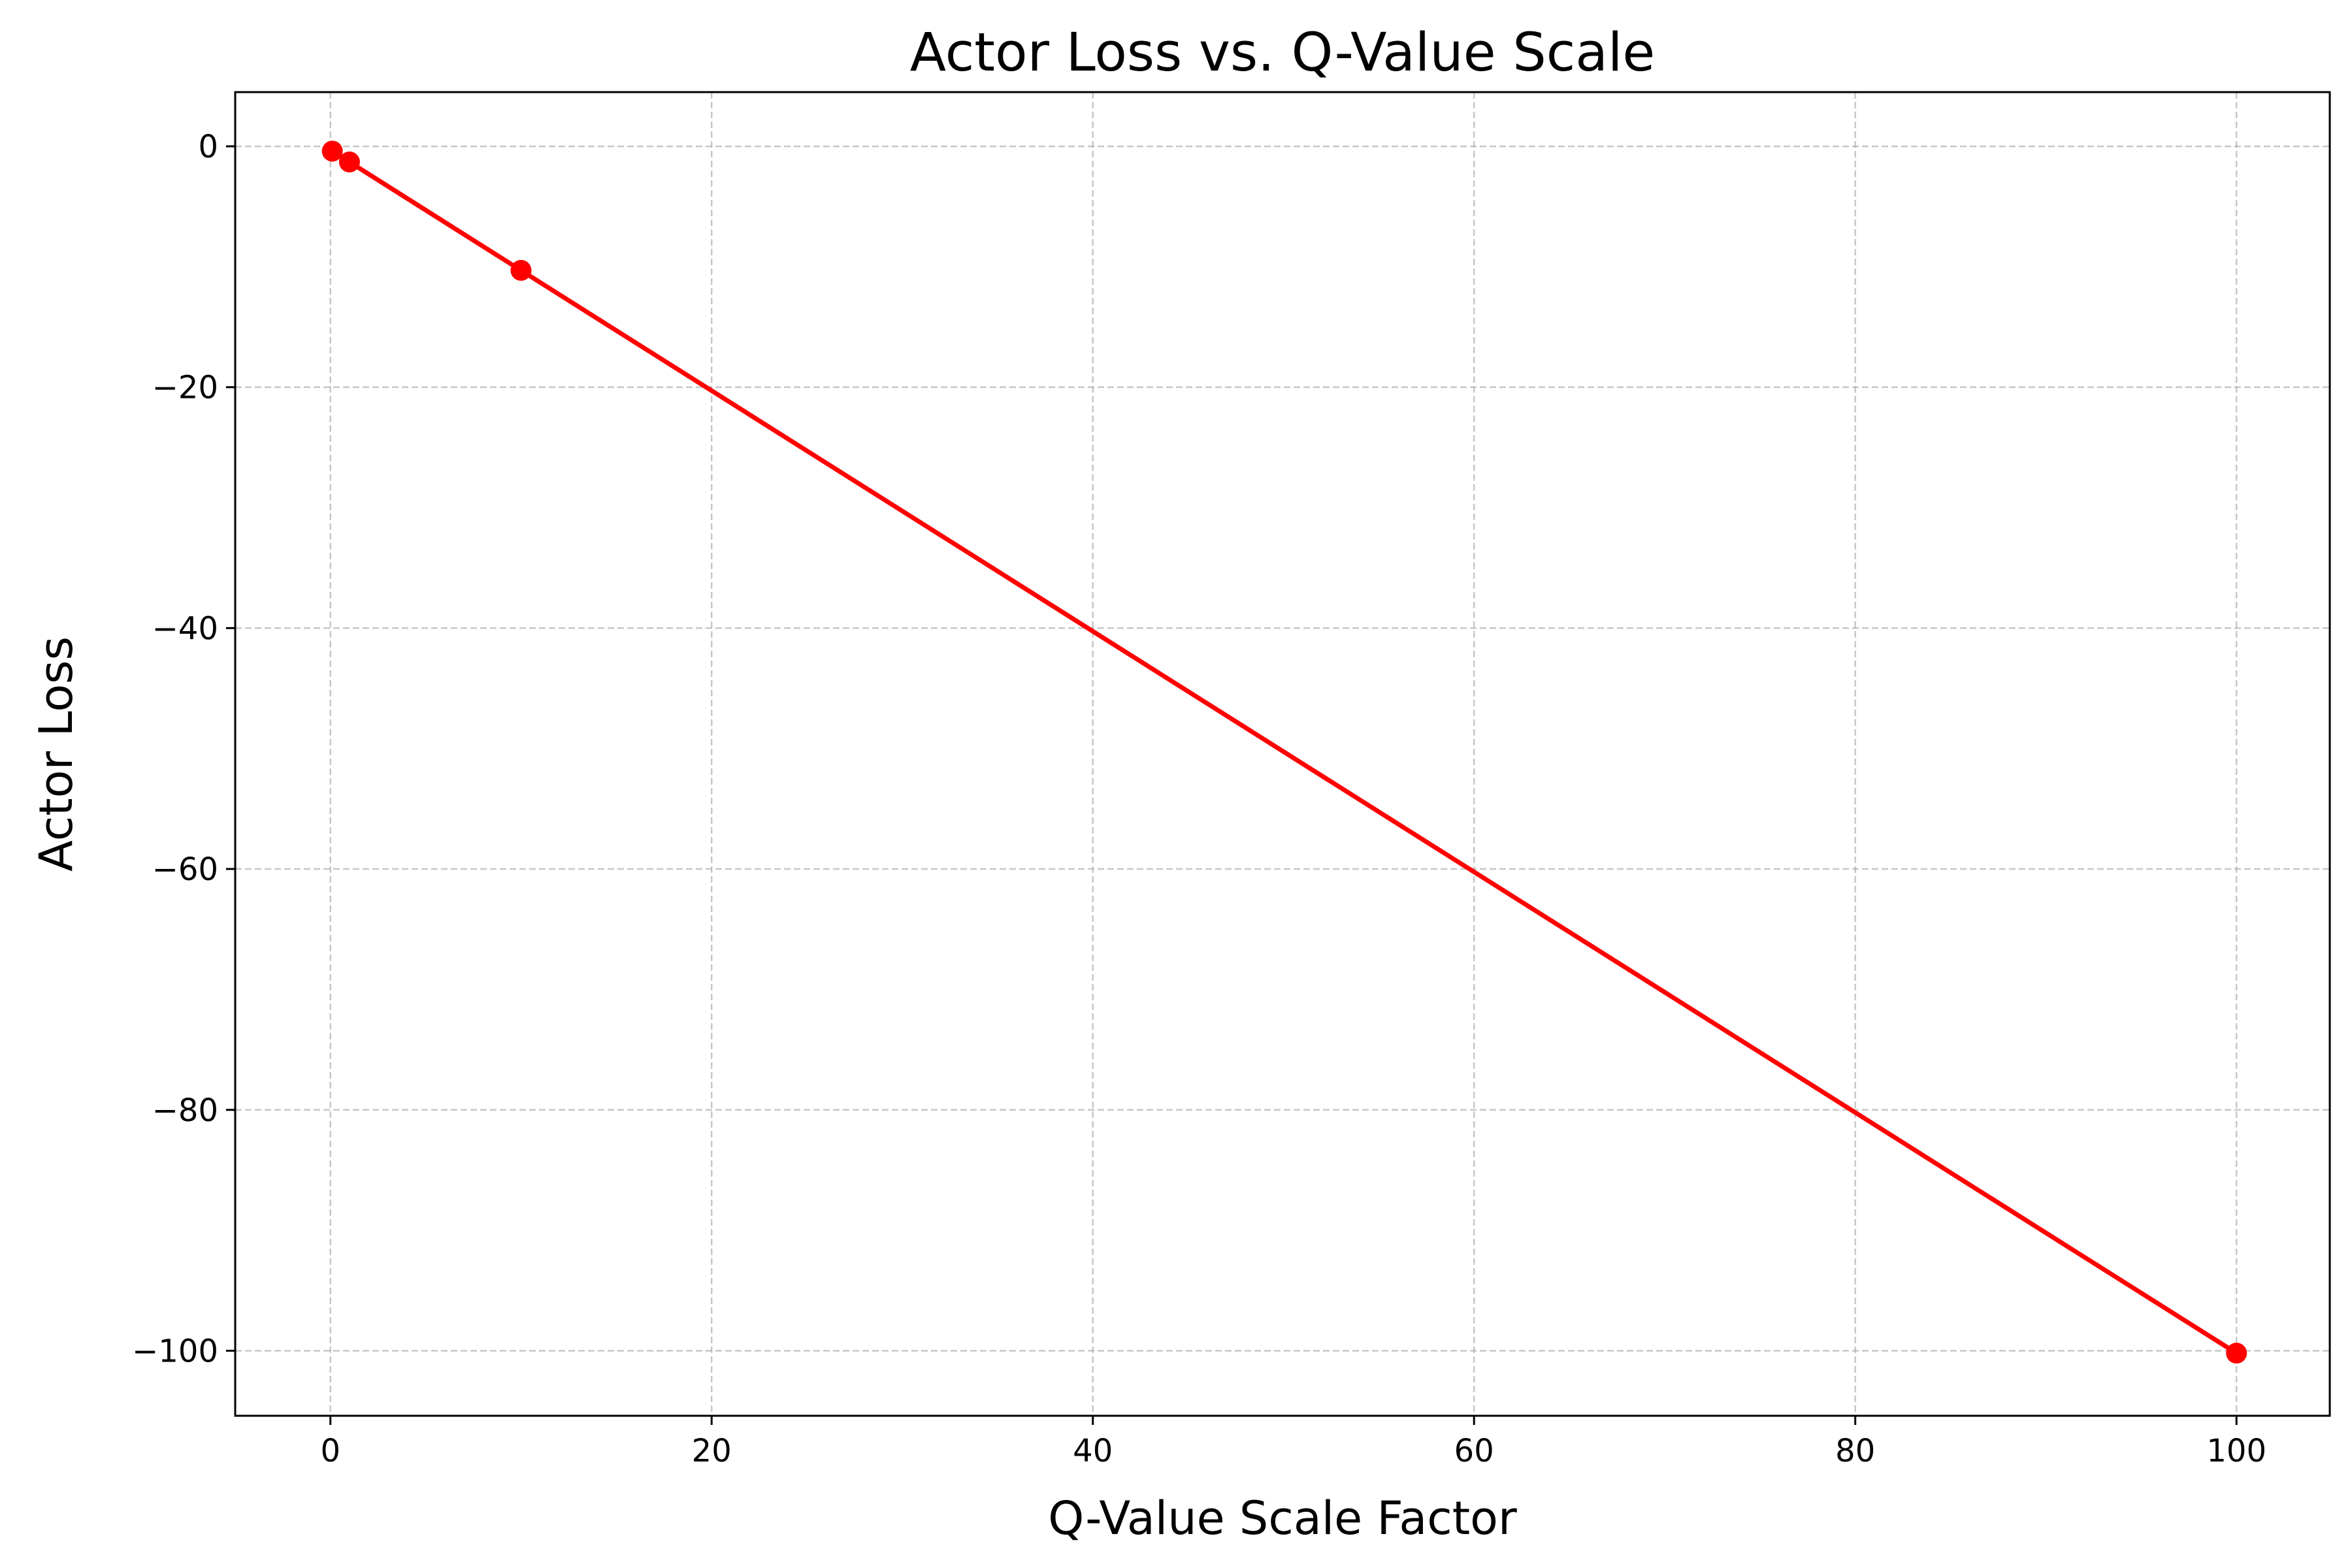  Describe the element at coordinates (185, 628) in the screenshot. I see `y-tick-label: −40` at that location.